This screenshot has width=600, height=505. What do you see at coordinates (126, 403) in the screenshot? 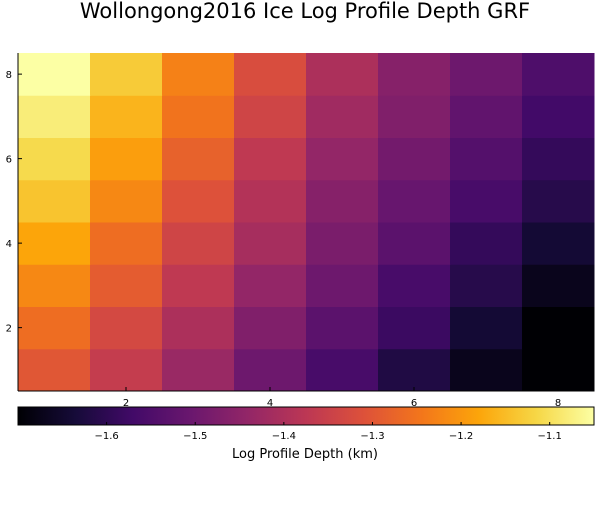
I see `x-tick-label: 2` at bounding box center [126, 403].